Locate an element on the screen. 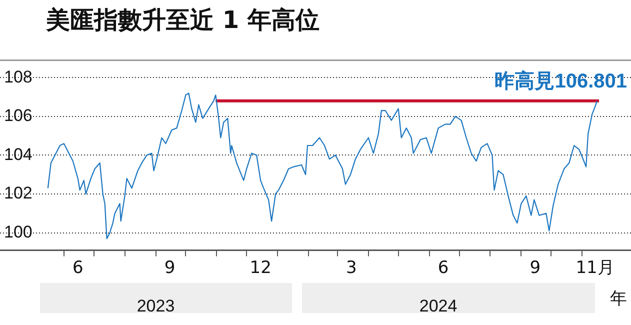  y-tick-label: 104 is located at coordinates (18, 154).